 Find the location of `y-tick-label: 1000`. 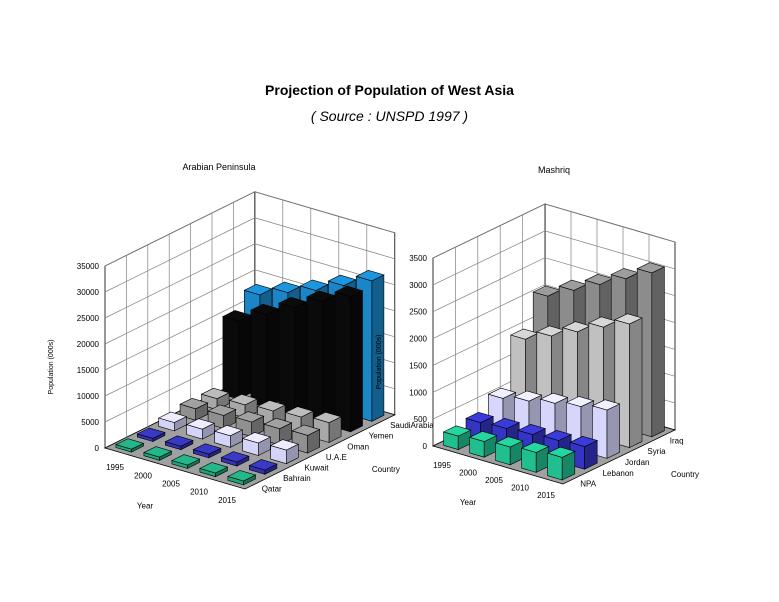

y-tick-label: 1000 is located at coordinates (418, 392).